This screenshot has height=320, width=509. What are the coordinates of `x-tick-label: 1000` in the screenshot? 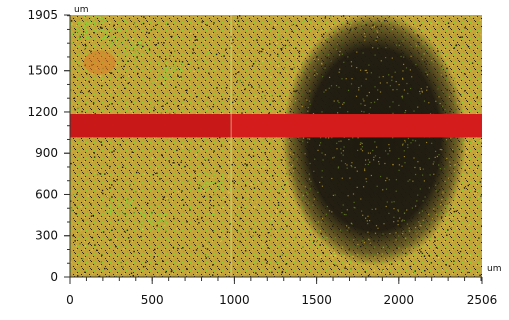 It's located at (234, 300).